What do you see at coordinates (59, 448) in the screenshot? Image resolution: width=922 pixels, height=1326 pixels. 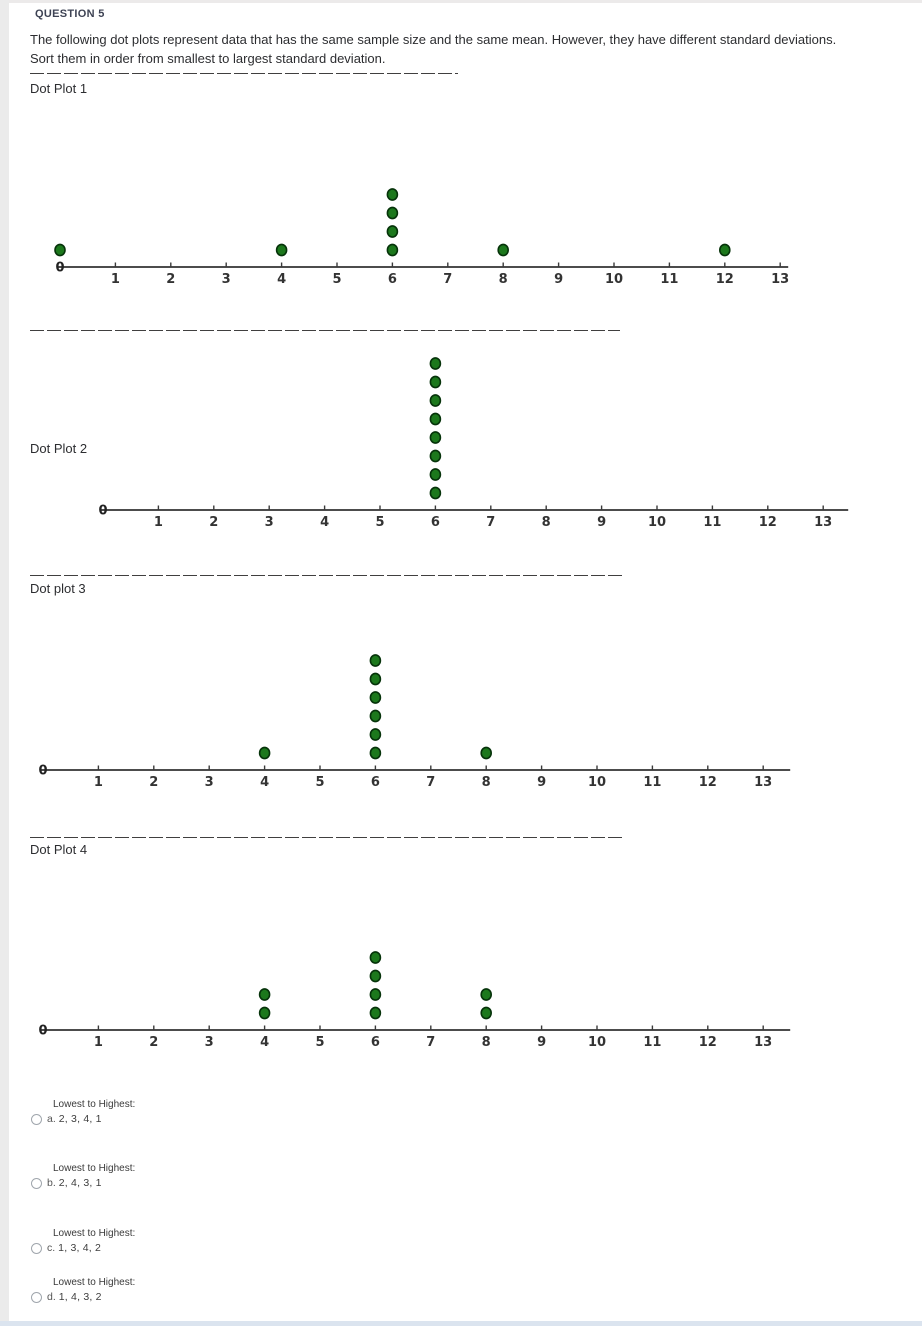 I see `dot-plot-2-label: Dot Plot 2` at bounding box center [59, 448].